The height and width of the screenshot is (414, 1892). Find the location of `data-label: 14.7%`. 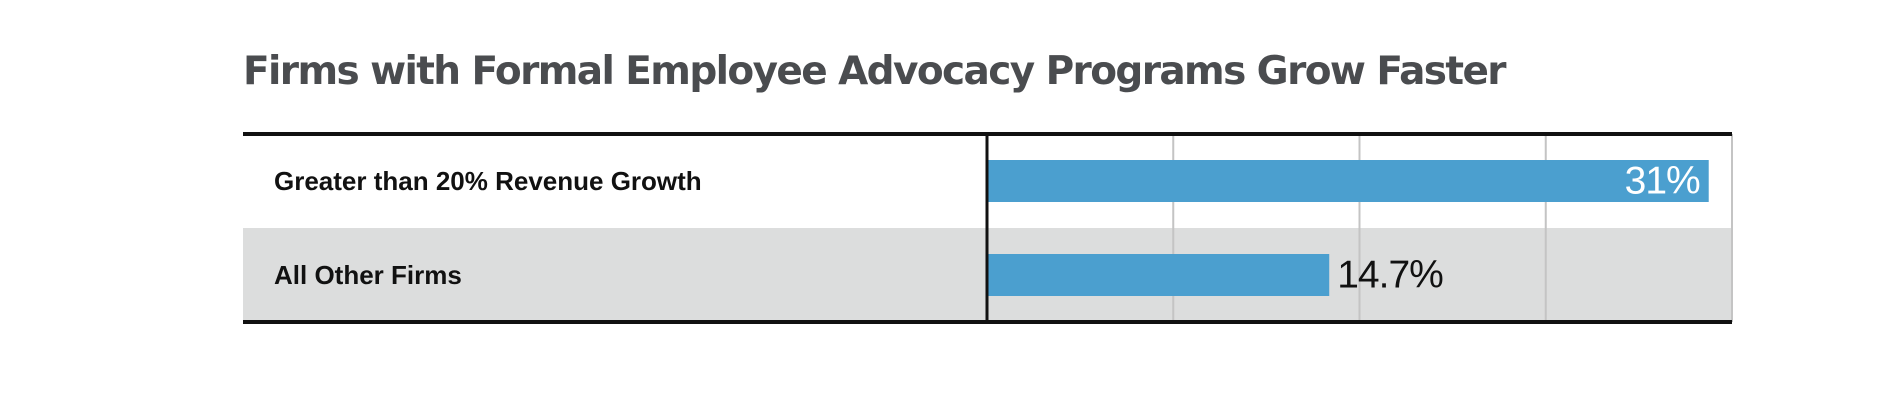

data-label: 14.7% is located at coordinates (1390, 275).